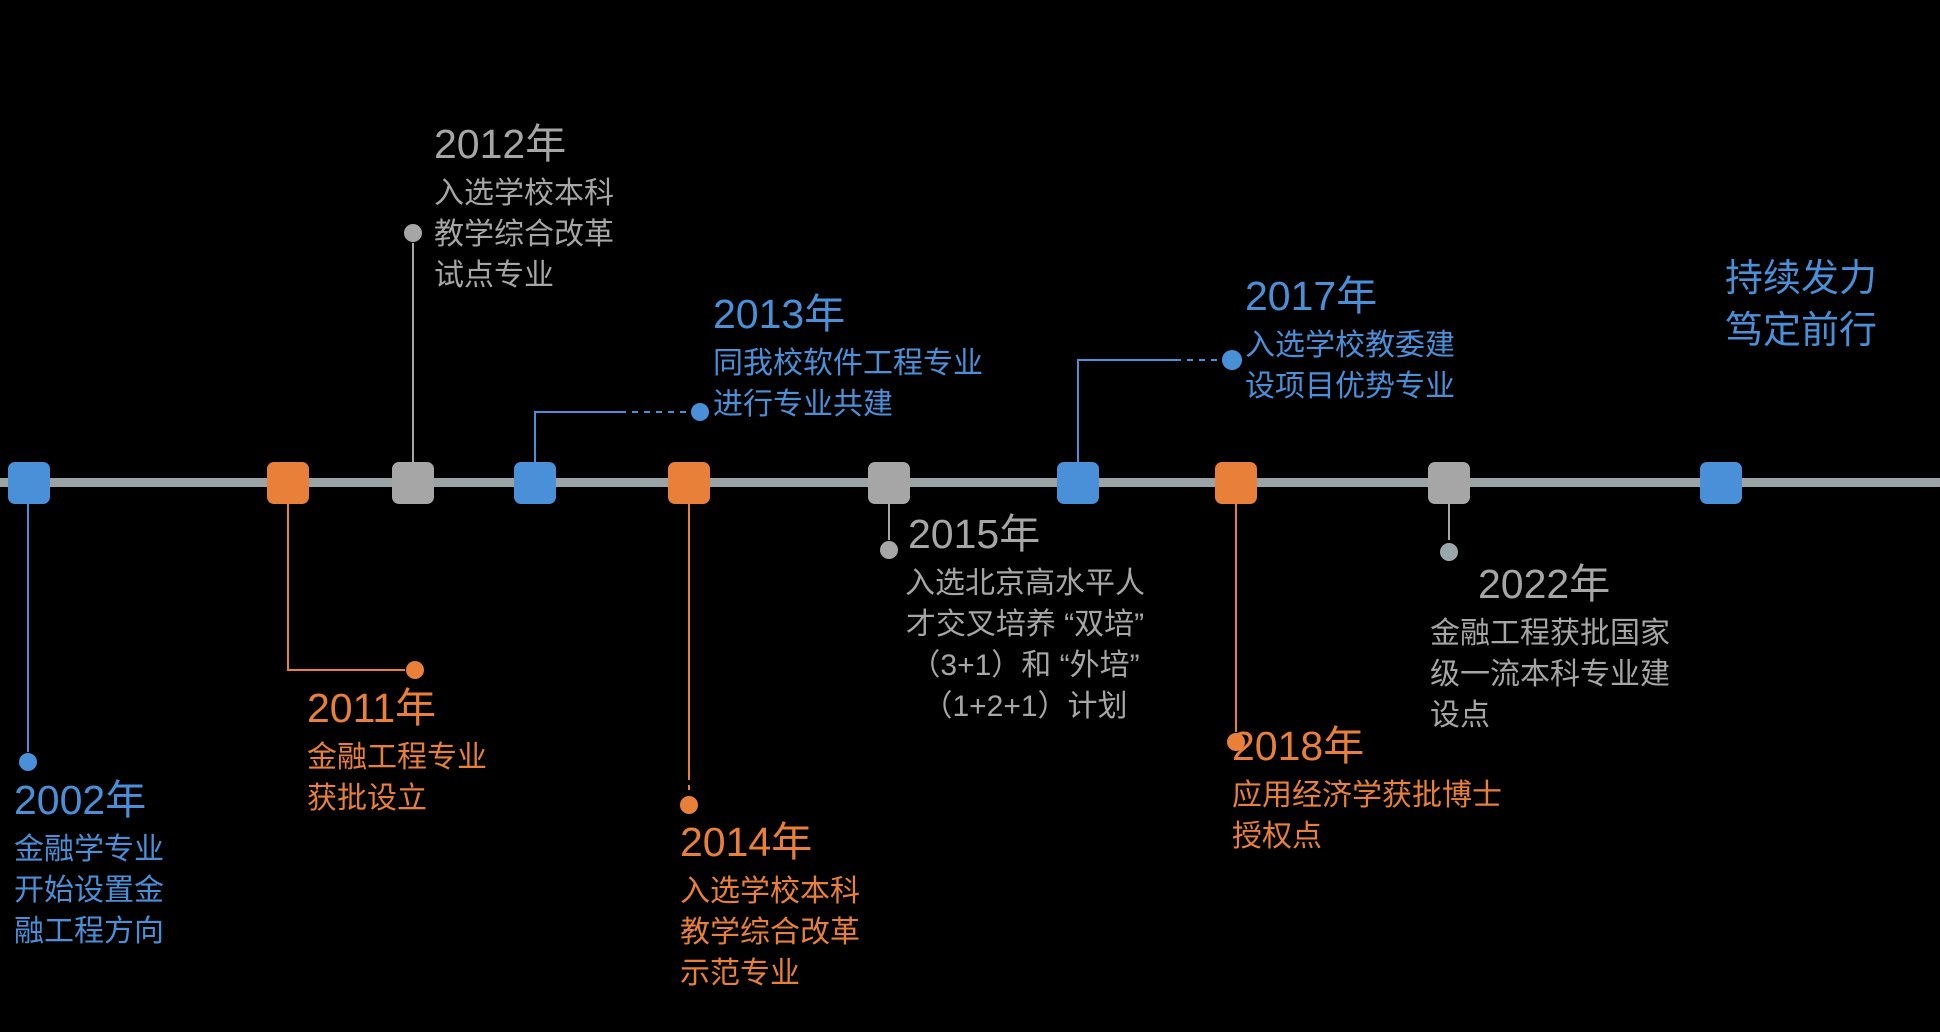 This screenshot has width=1940, height=1032. I want to click on closing-slogan: 持续发力 笃定前行, so click(1801, 305).